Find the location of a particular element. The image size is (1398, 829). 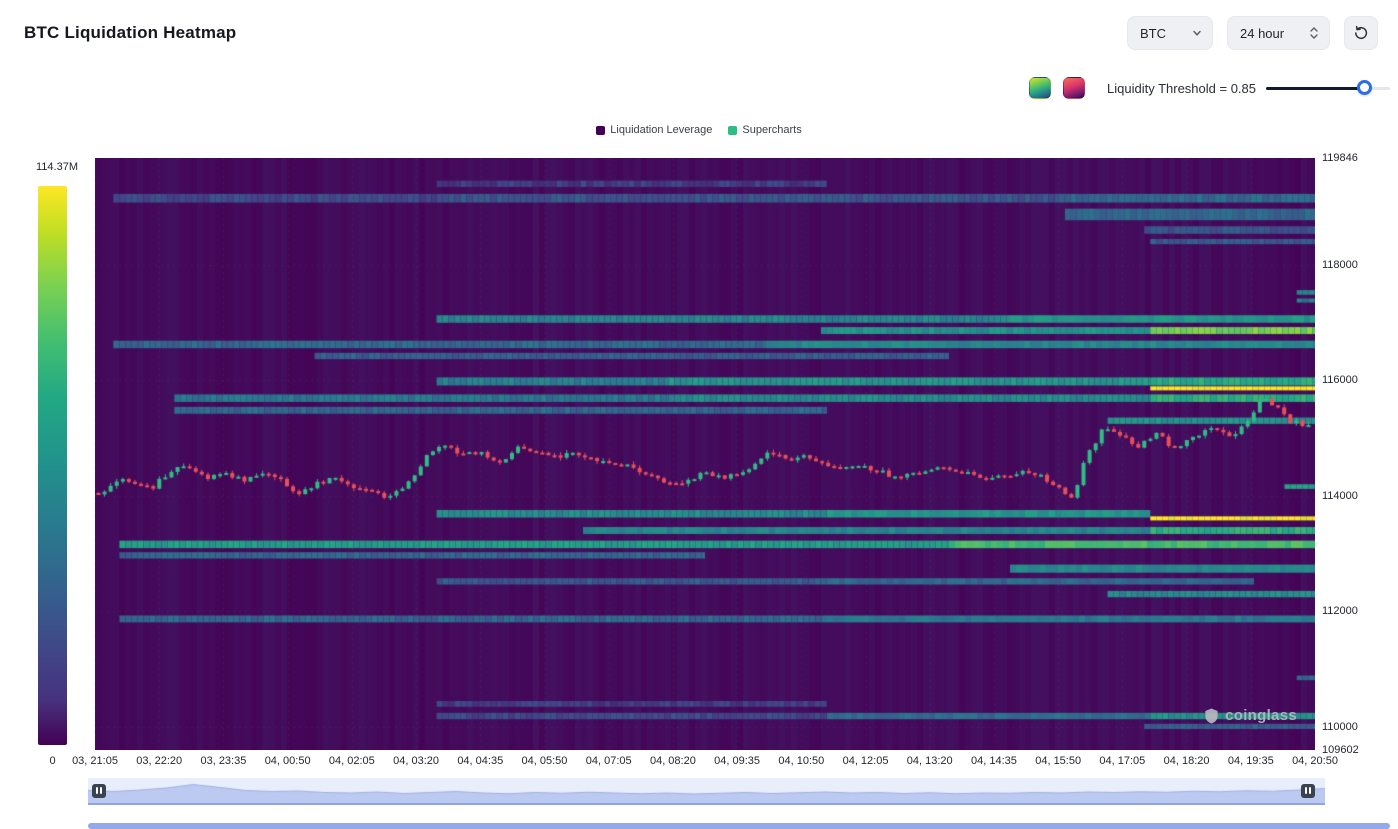

chevron-up-down-icon is located at coordinates (1314, 33).